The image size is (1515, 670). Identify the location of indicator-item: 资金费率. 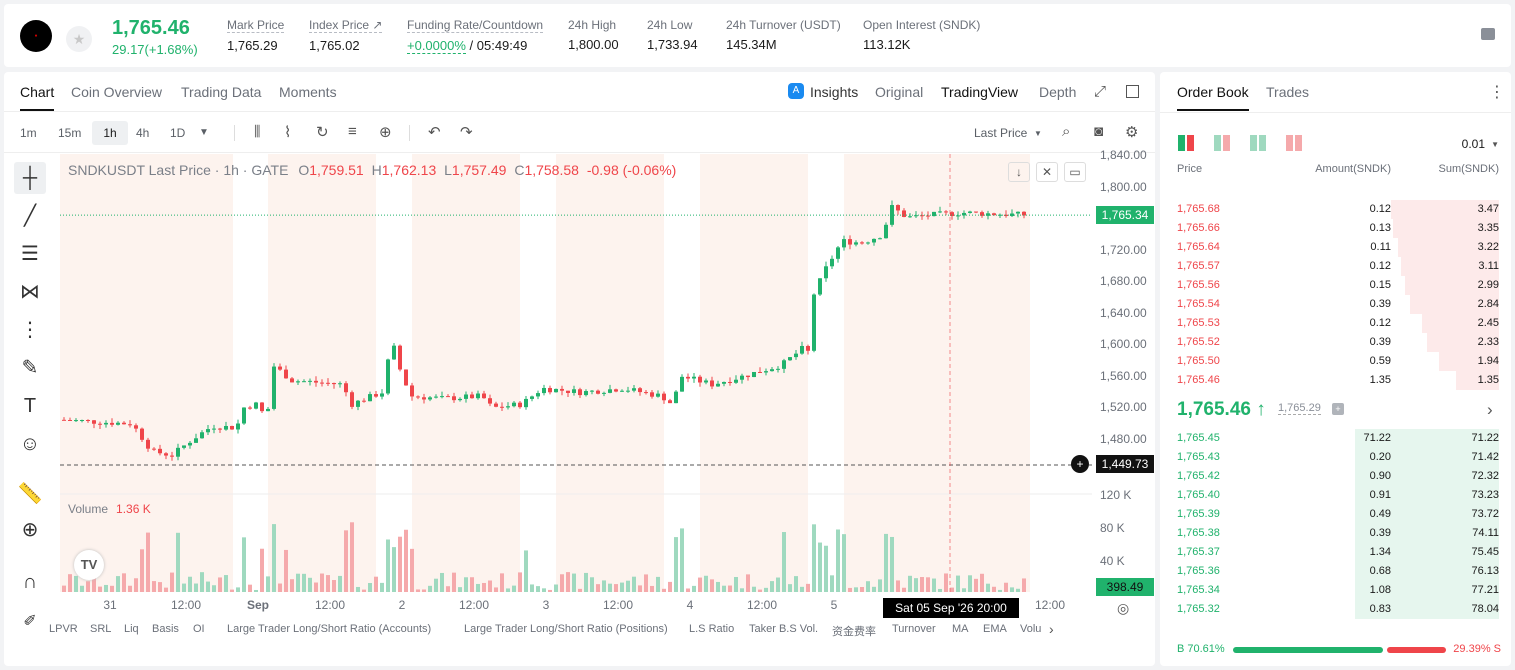
(854, 632).